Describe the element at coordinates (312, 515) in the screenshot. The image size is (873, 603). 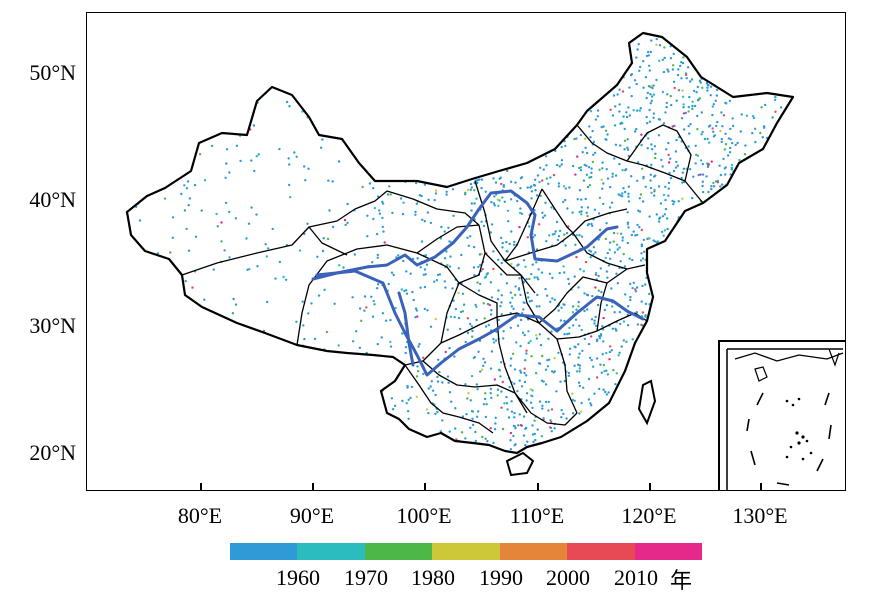
I see `x-axis-label-90e: 90°E` at that location.